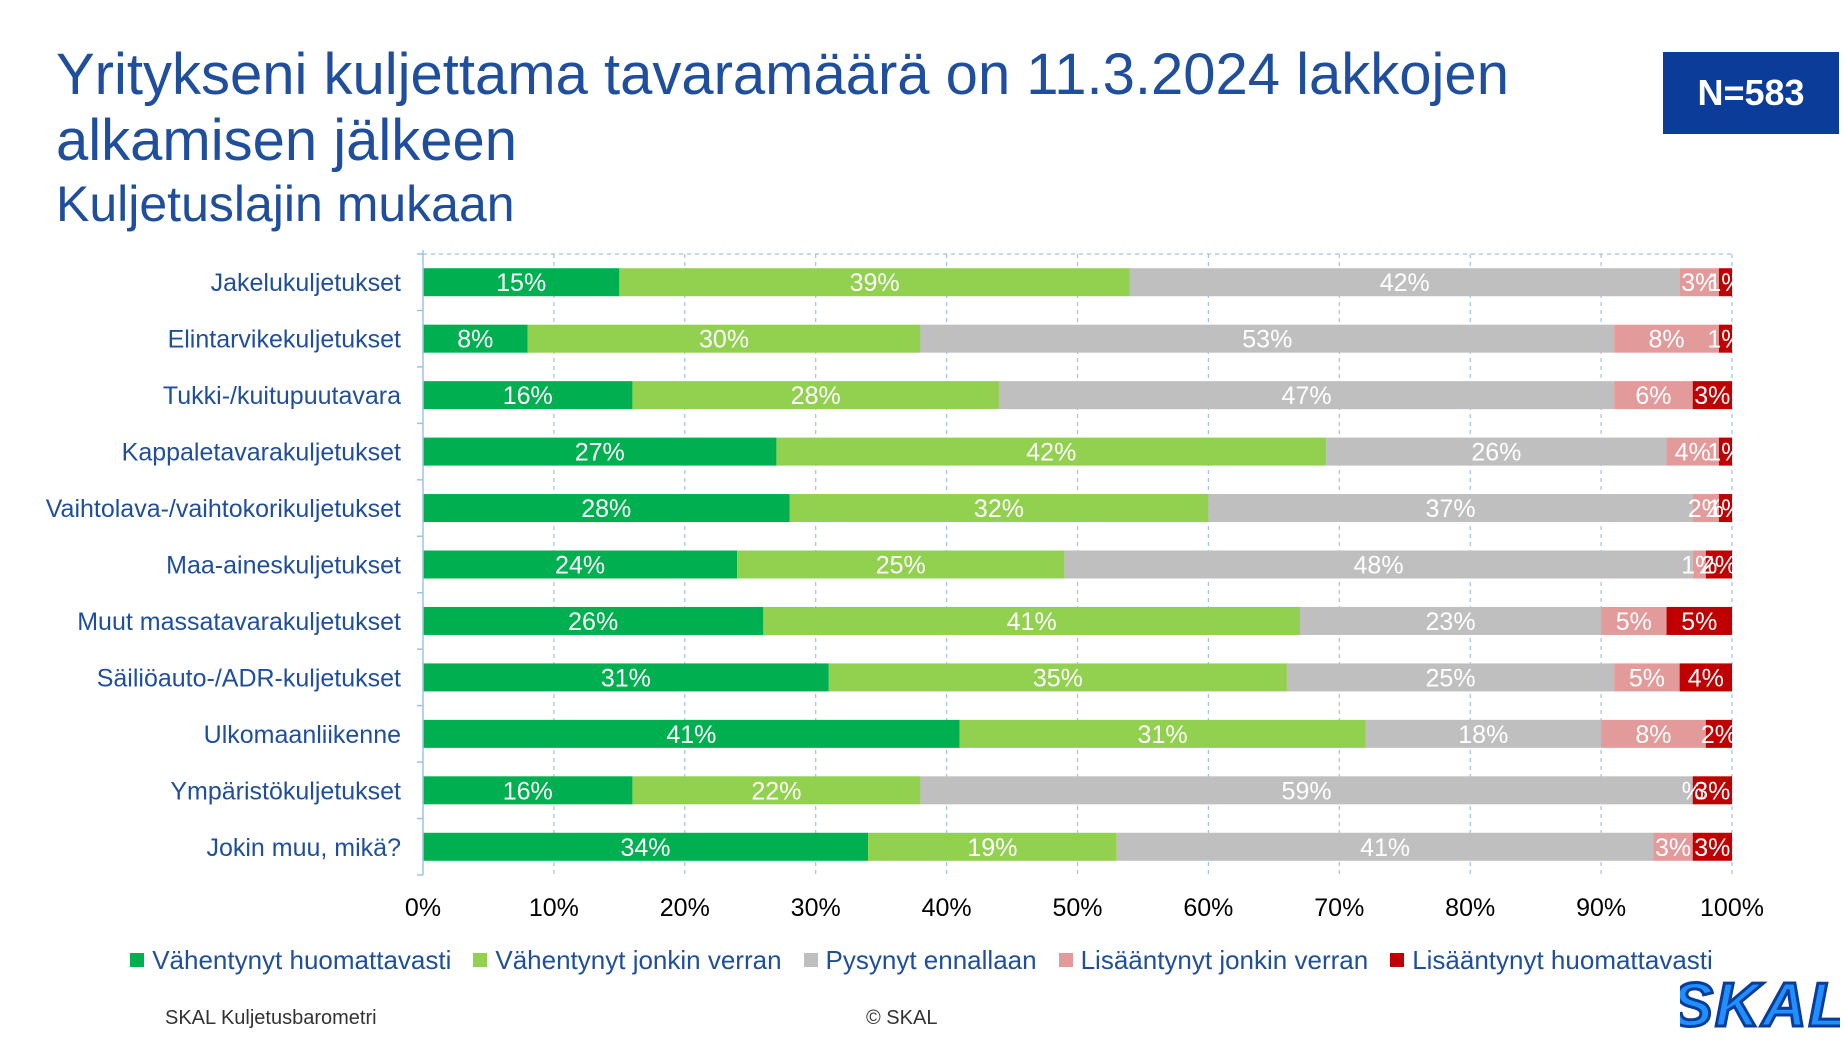  What do you see at coordinates (1267, 340) in the screenshot?
I see `data-label: 53%` at bounding box center [1267, 340].